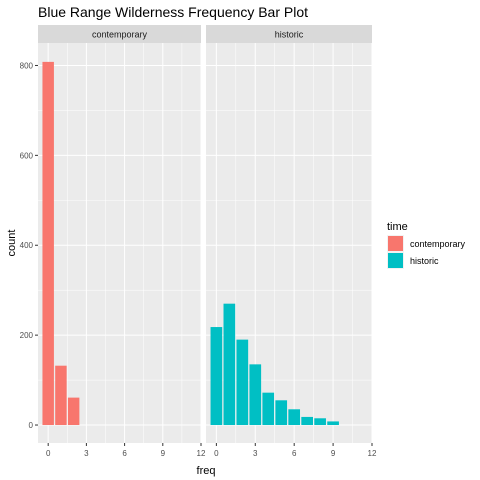  I want to click on chart-title: Blue Range Wilderness Frequency Bar Plot, so click(173, 12).